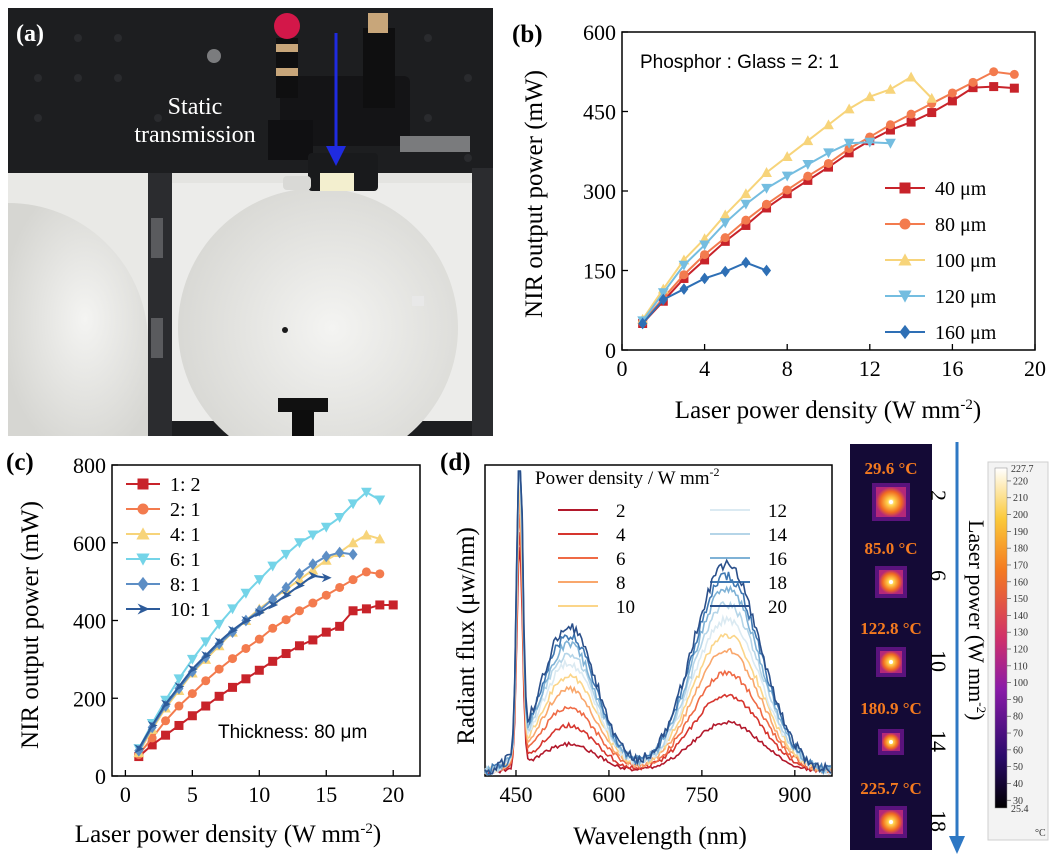 The width and height of the screenshot is (1050, 855). I want to click on colorbar-tick-label: 30, so click(1018, 801).